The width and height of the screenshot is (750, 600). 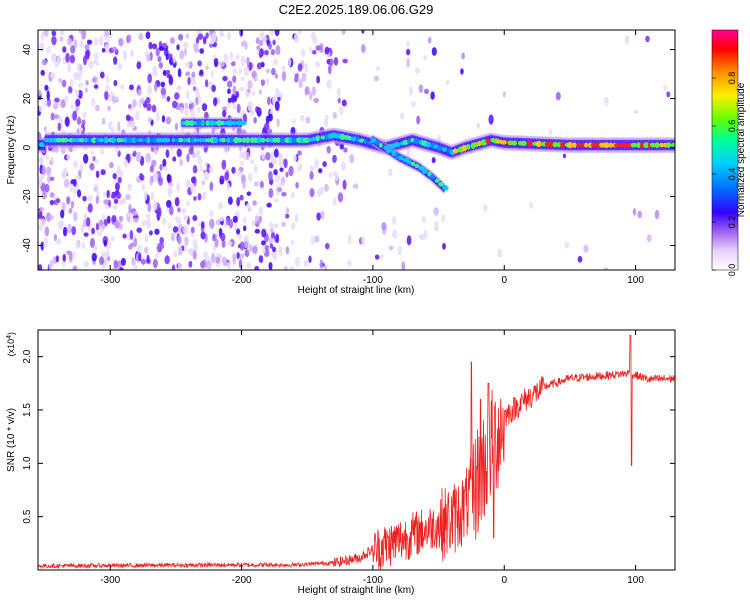 What do you see at coordinates (27, 50) in the screenshot?
I see `spectrogram-y-tick-label: 40` at bounding box center [27, 50].